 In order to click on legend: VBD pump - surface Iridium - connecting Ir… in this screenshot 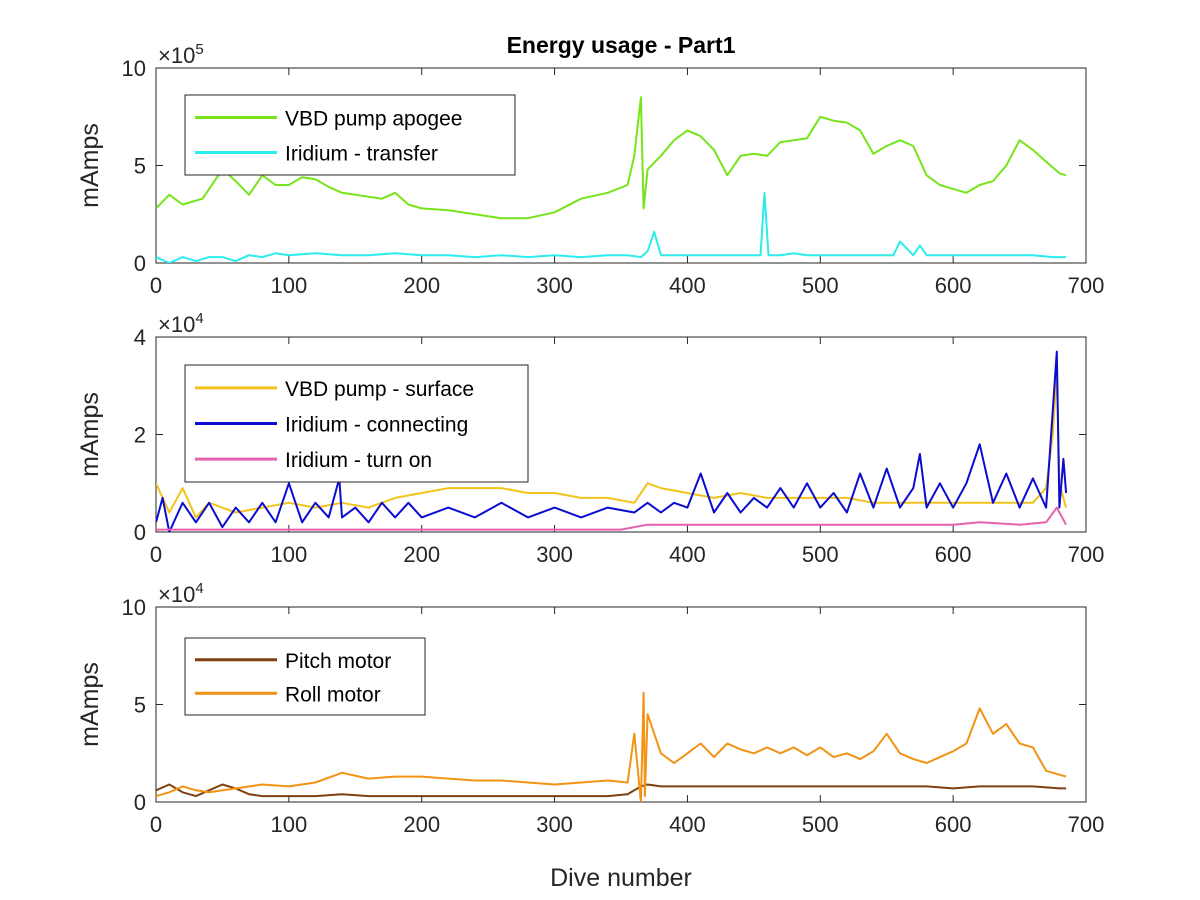, I will do `click(356, 423)`.